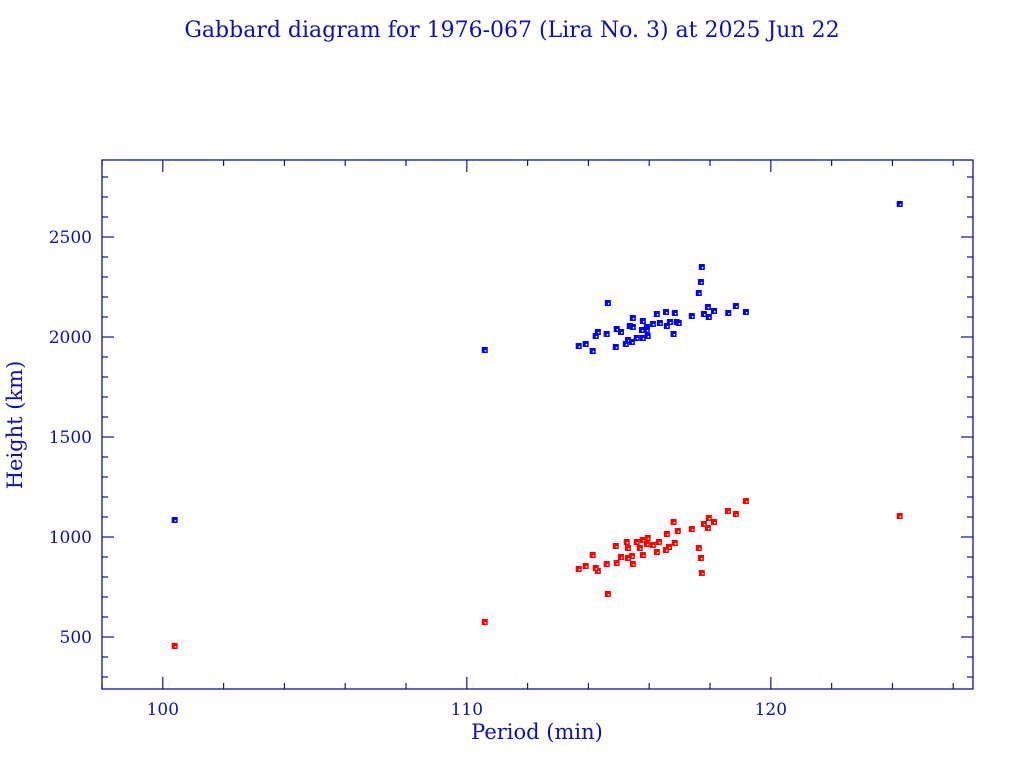  What do you see at coordinates (70, 538) in the screenshot?
I see `y-tick-label: 1000` at bounding box center [70, 538].